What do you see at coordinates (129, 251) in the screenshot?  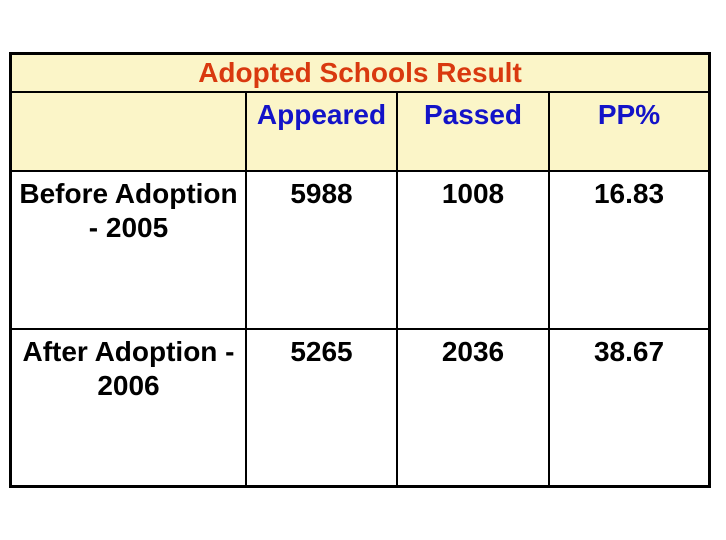 I see `row-label-before-adoption: Before Adoption - 2005` at bounding box center [129, 251].